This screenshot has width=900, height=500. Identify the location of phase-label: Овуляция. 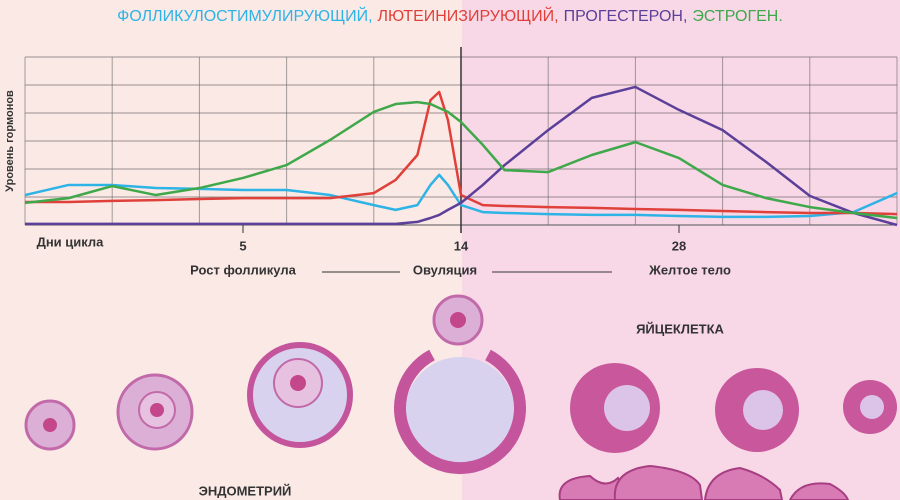
(445, 269).